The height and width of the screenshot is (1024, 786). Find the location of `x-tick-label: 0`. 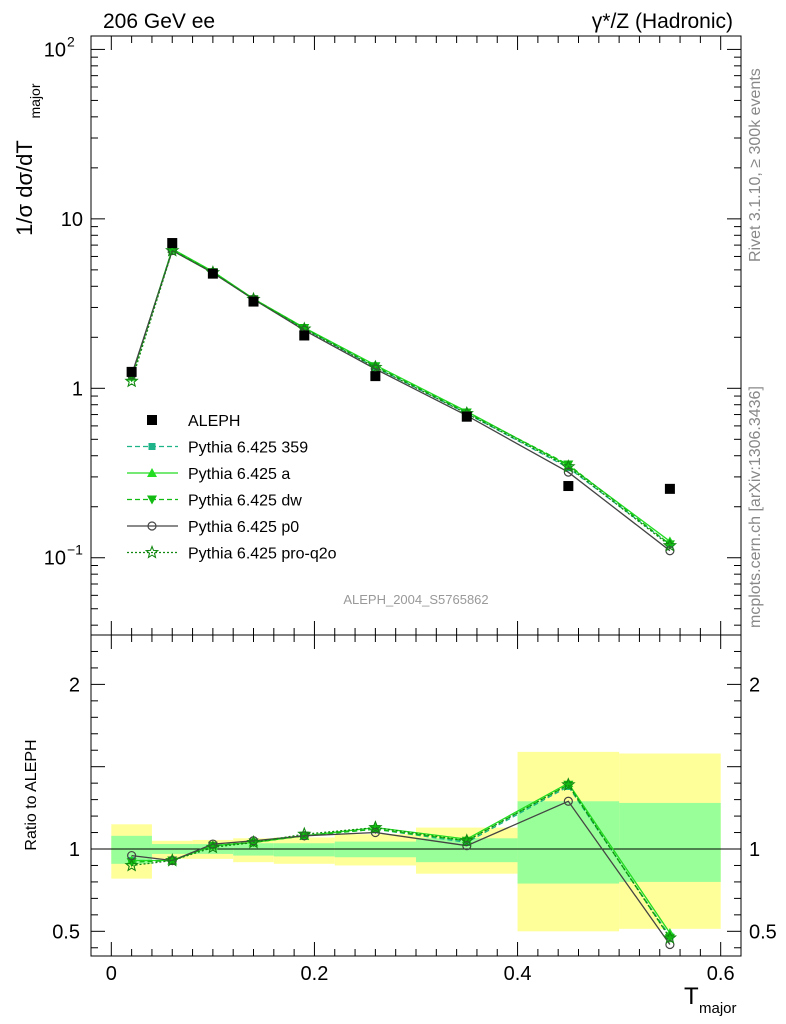

x-tick-label: 0 is located at coordinates (111, 974).